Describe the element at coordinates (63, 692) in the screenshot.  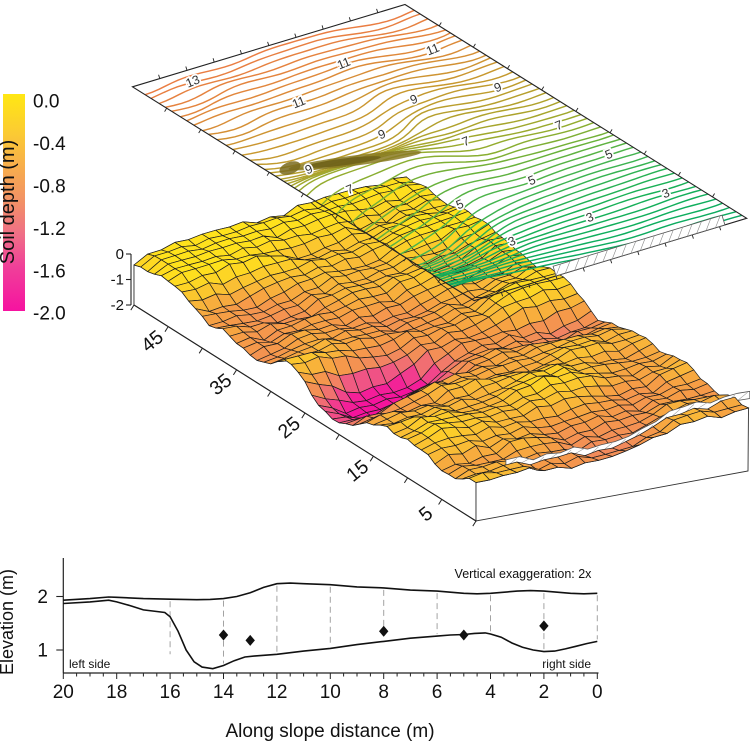
I see `svg-text: 20` at that location.